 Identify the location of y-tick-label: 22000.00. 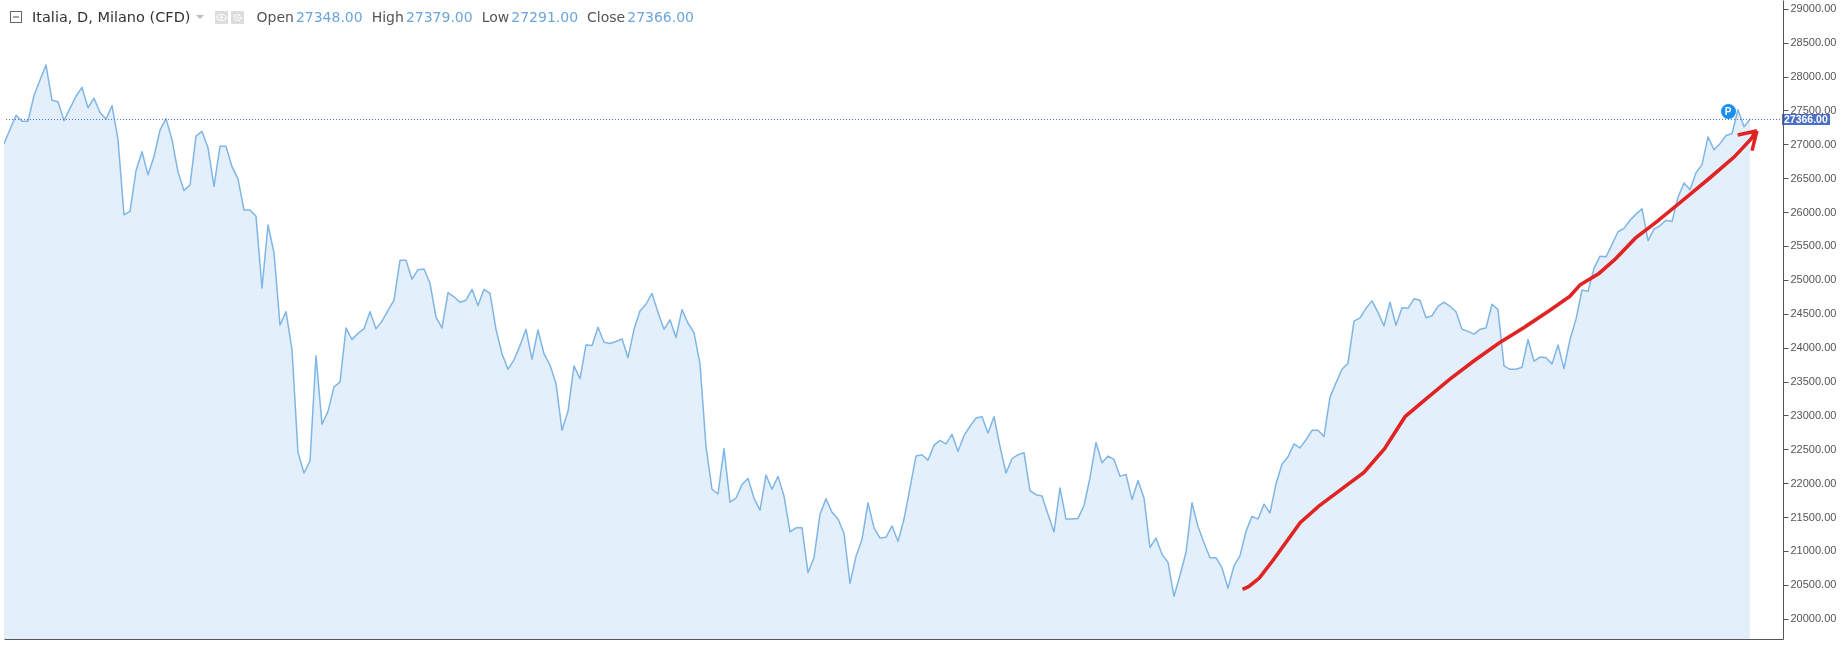
(1813, 482).